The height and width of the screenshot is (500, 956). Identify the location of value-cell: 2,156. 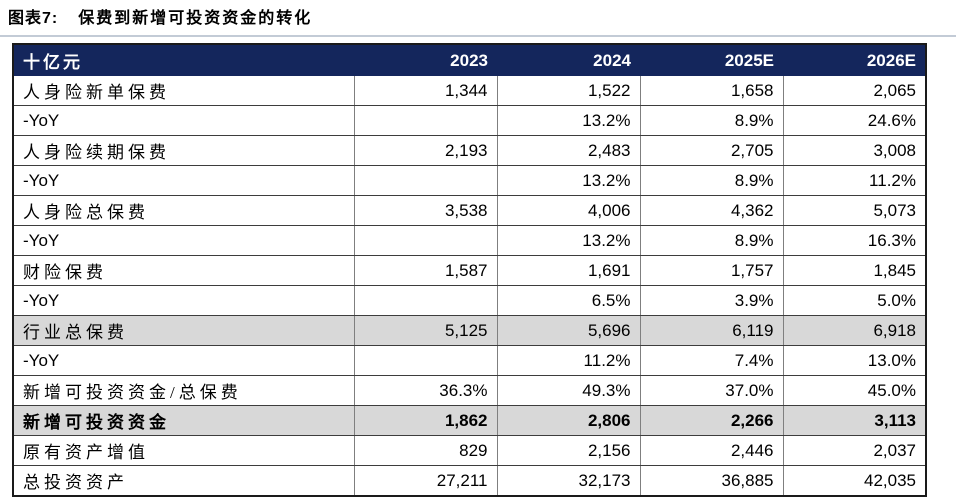
(569, 450).